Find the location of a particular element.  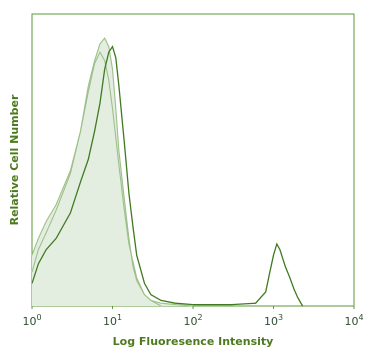

y-axis-title: Relative Cell Number is located at coordinates (14, 159).